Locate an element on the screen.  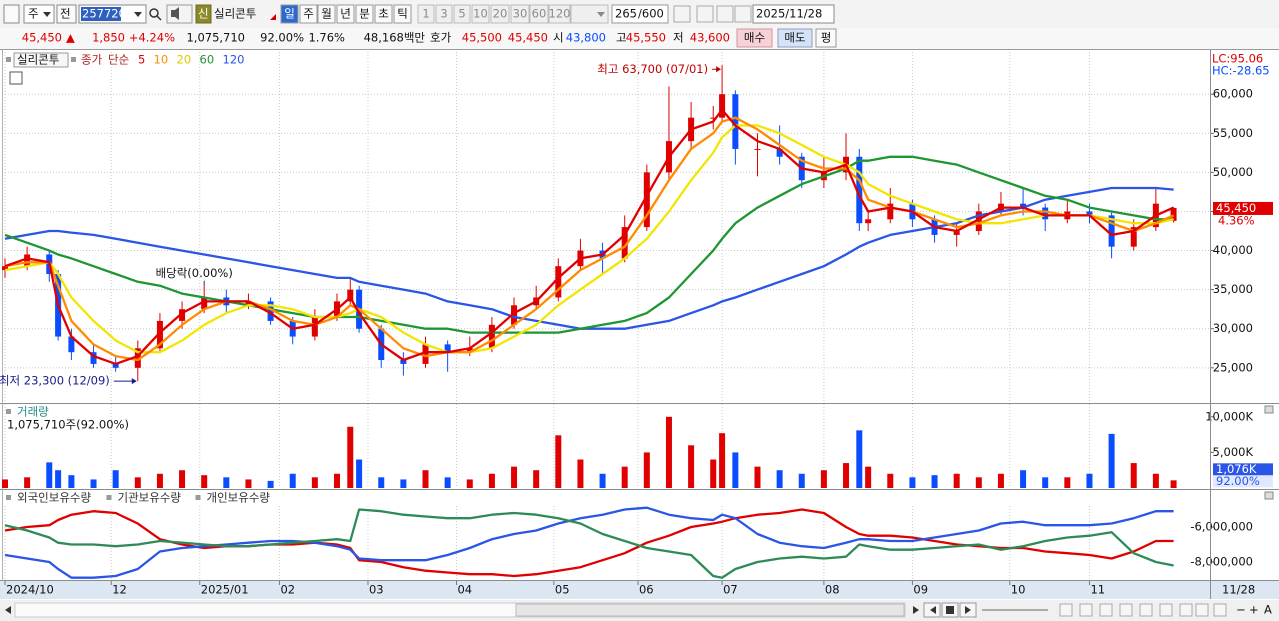
x-tick-label: 10 is located at coordinates (1018, 590).